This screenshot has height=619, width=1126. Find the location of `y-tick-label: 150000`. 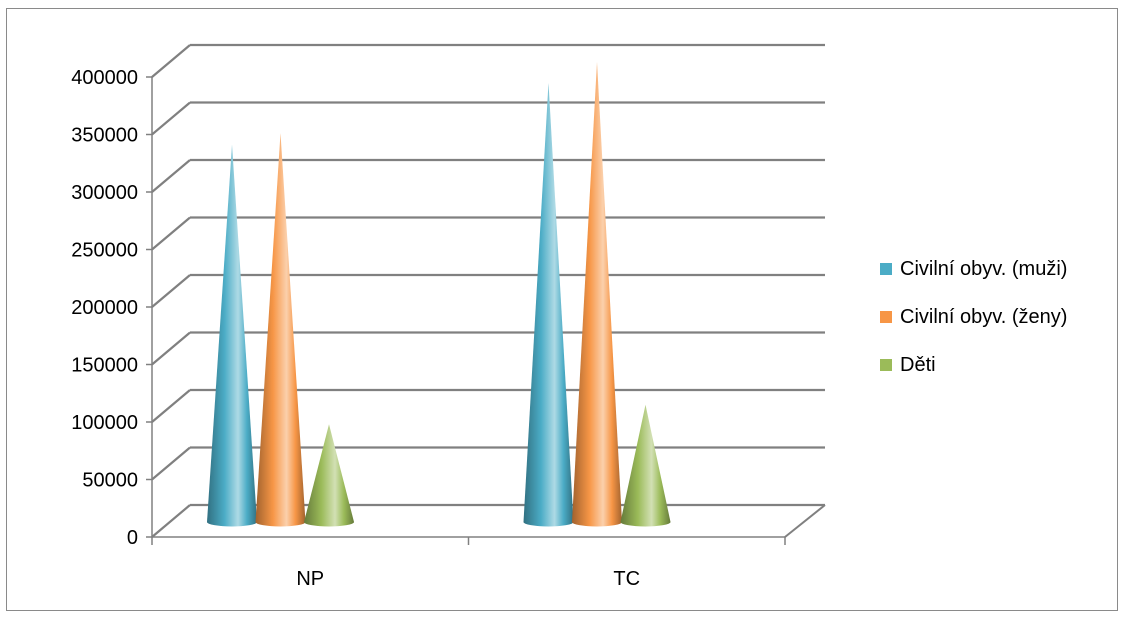

y-tick-label: 150000 is located at coordinates (104, 366).